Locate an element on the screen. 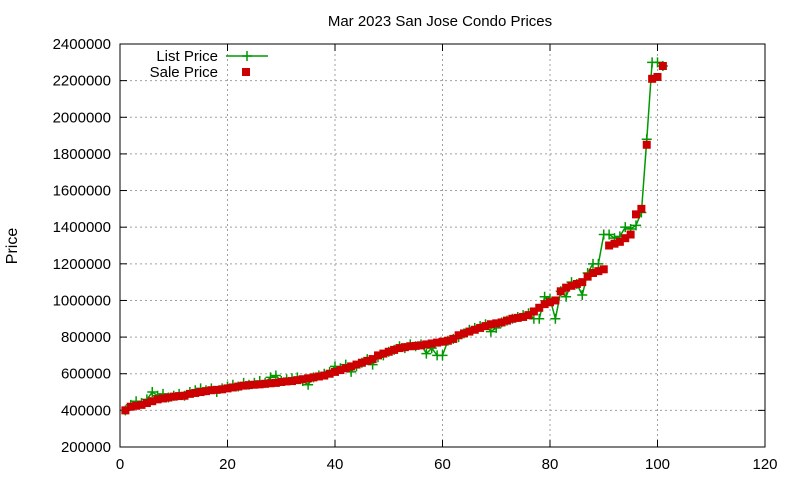  legend-label: Sale Price is located at coordinates (184, 72).